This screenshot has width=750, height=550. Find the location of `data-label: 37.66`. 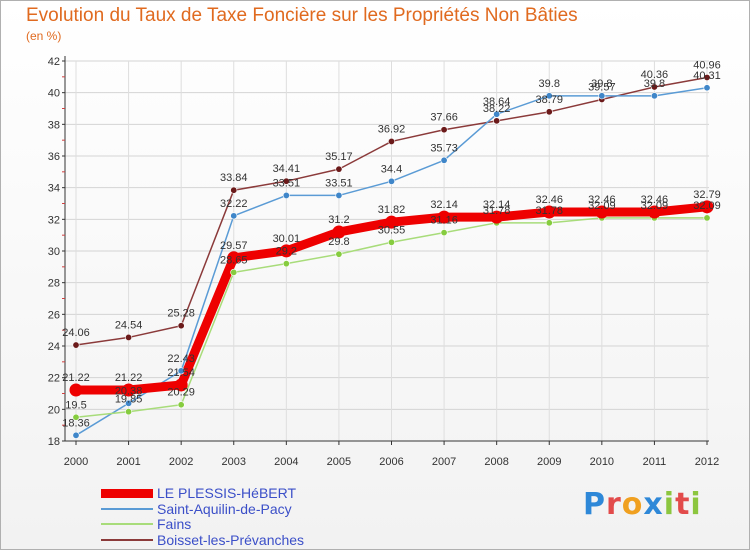

data-label: 37.66 is located at coordinates (444, 118).